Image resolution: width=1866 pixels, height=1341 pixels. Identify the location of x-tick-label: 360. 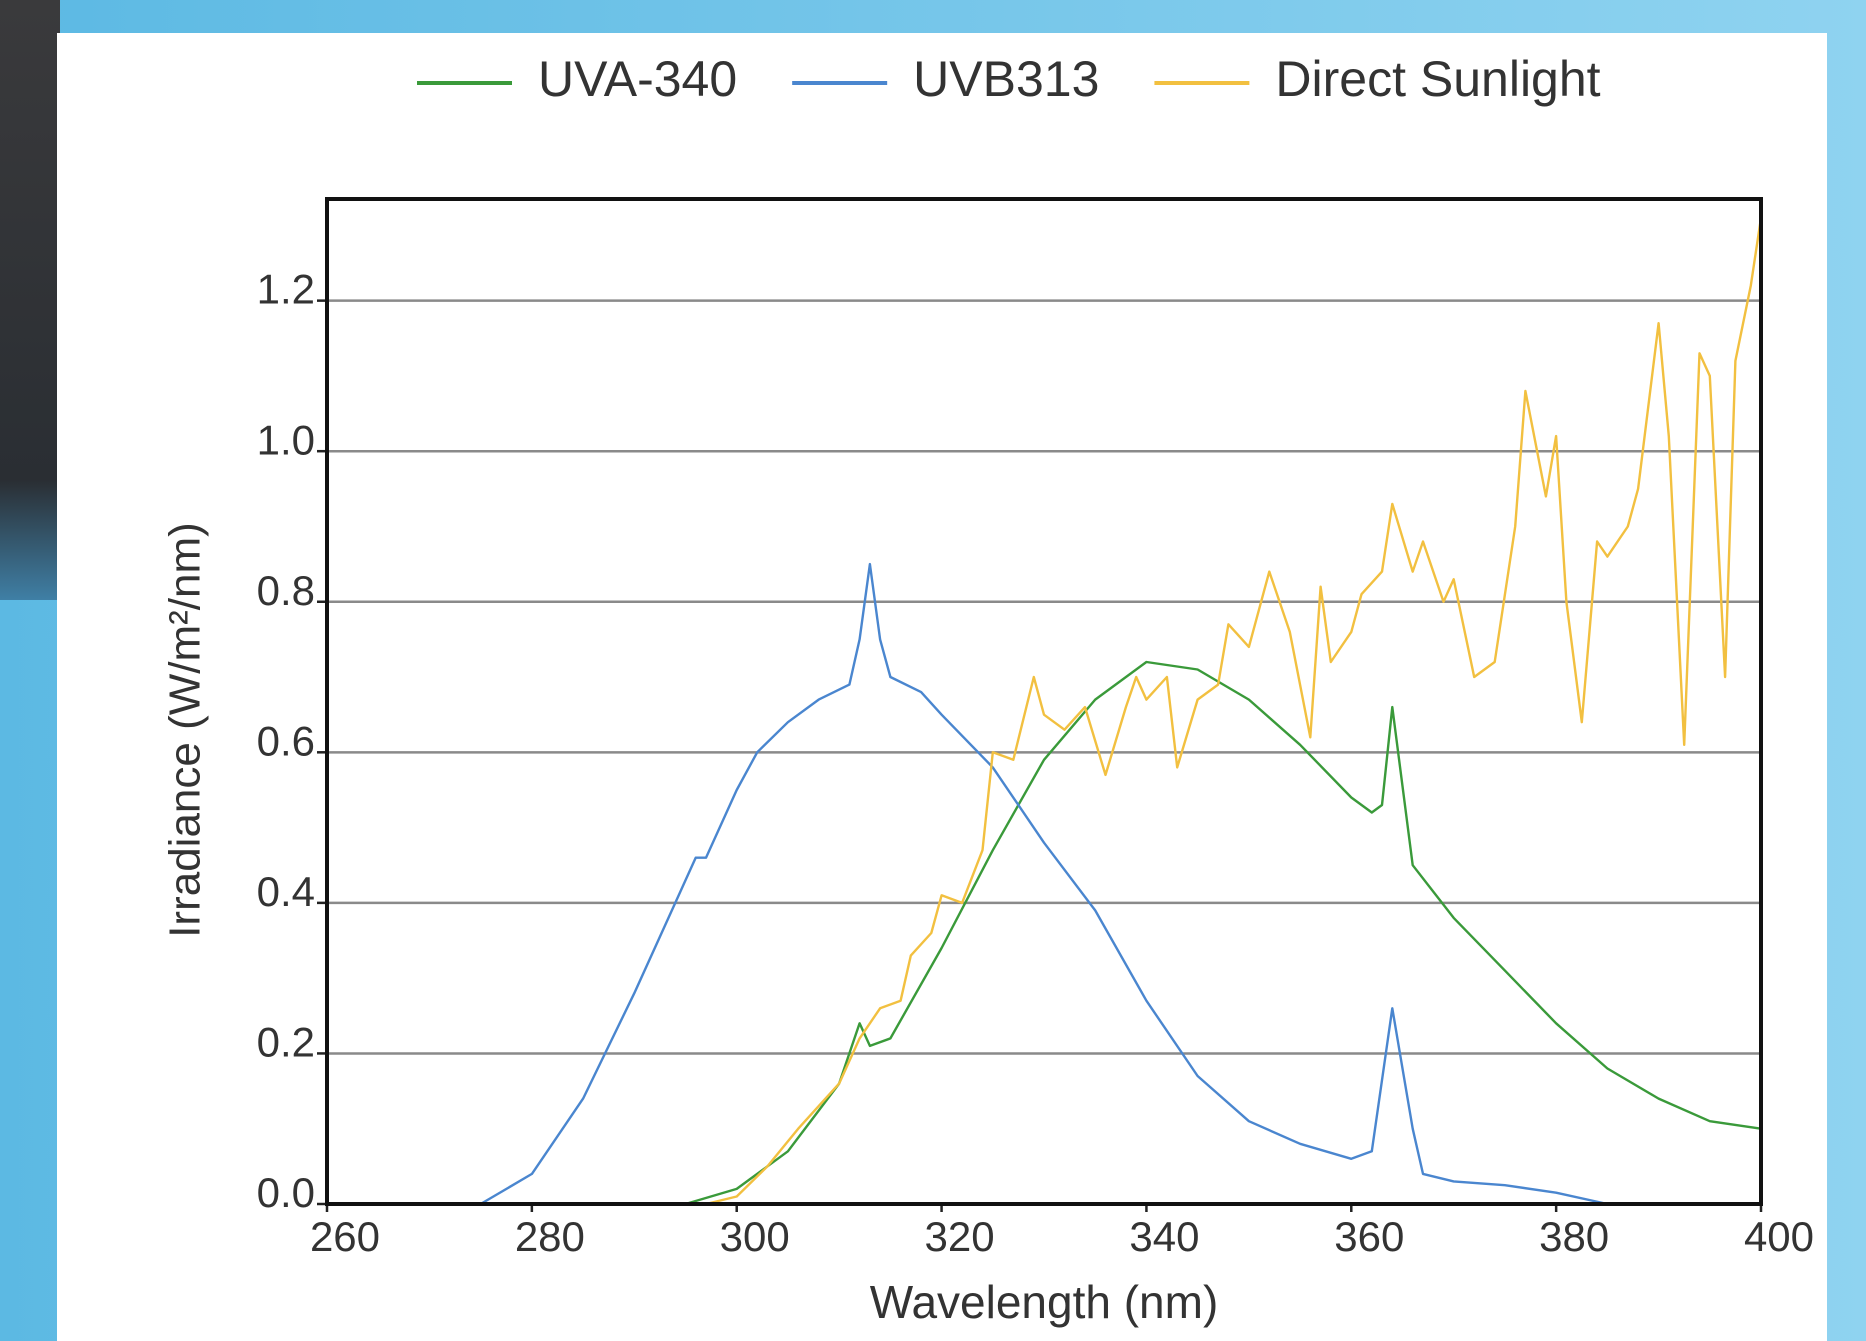
(1369, 1236).